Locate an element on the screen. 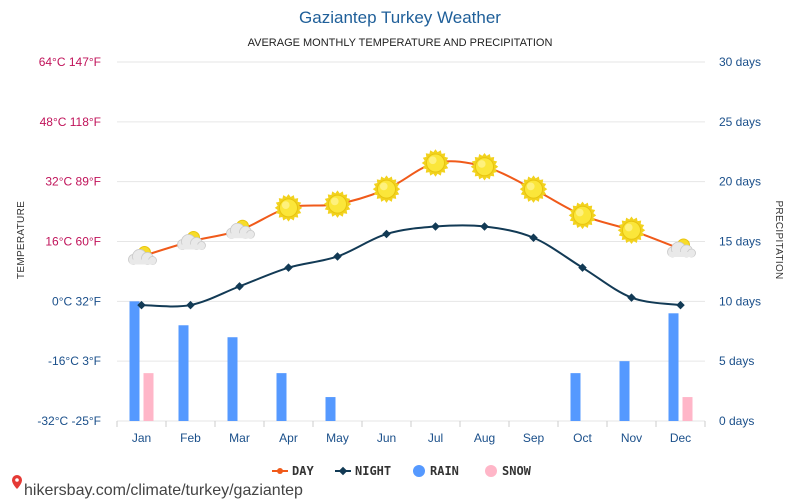 This screenshot has height=500, width=800. right-axis-tick-label: 0 days is located at coordinates (736, 421).